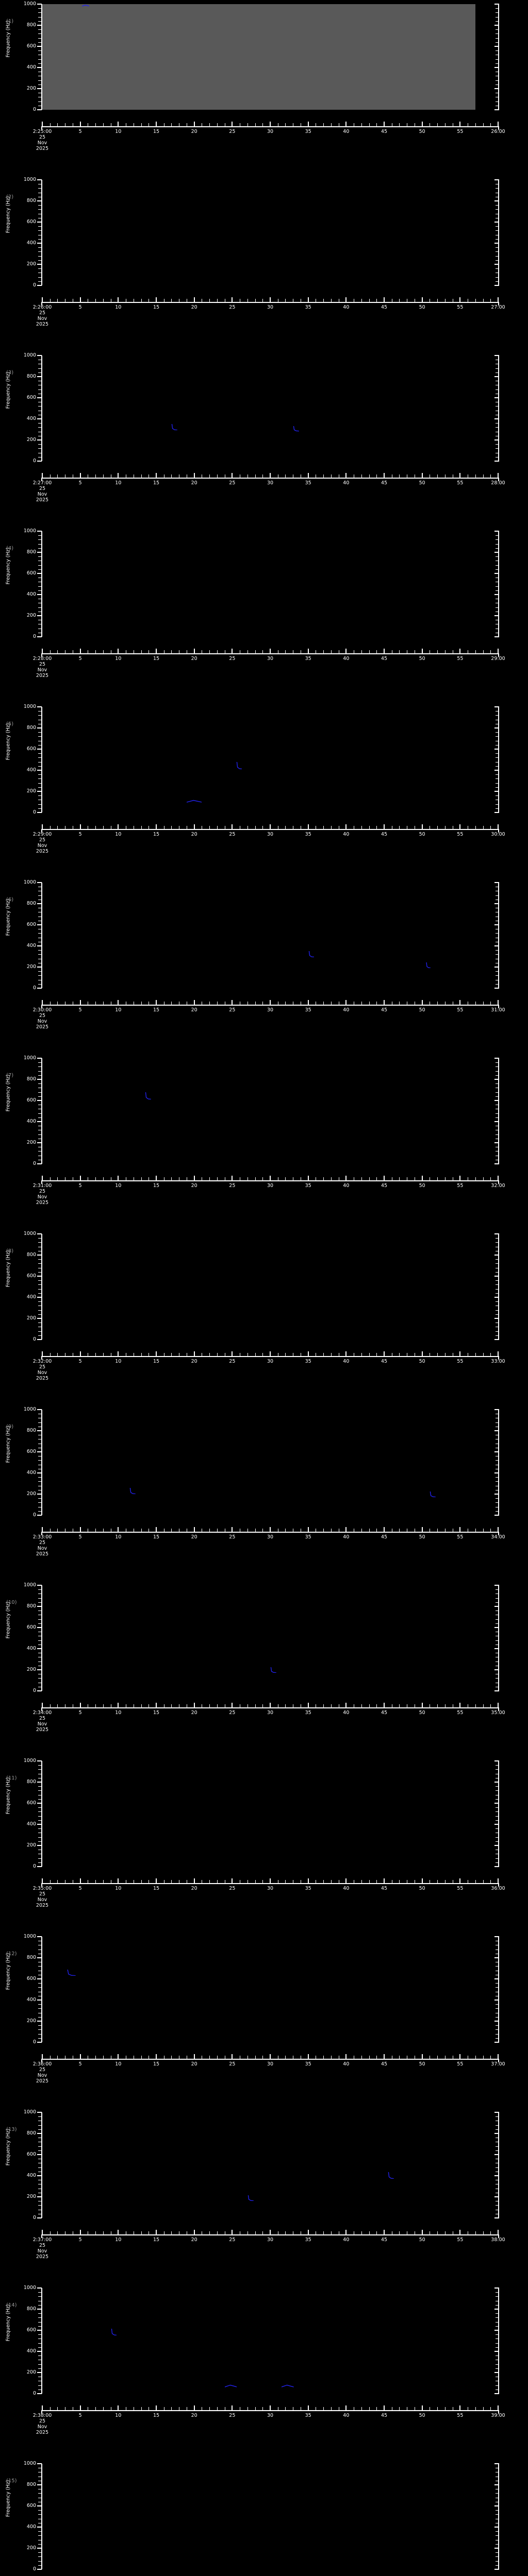 The height and width of the screenshot is (2576, 528). I want to click on x-axis-tick-label: 34:00, so click(498, 1537).